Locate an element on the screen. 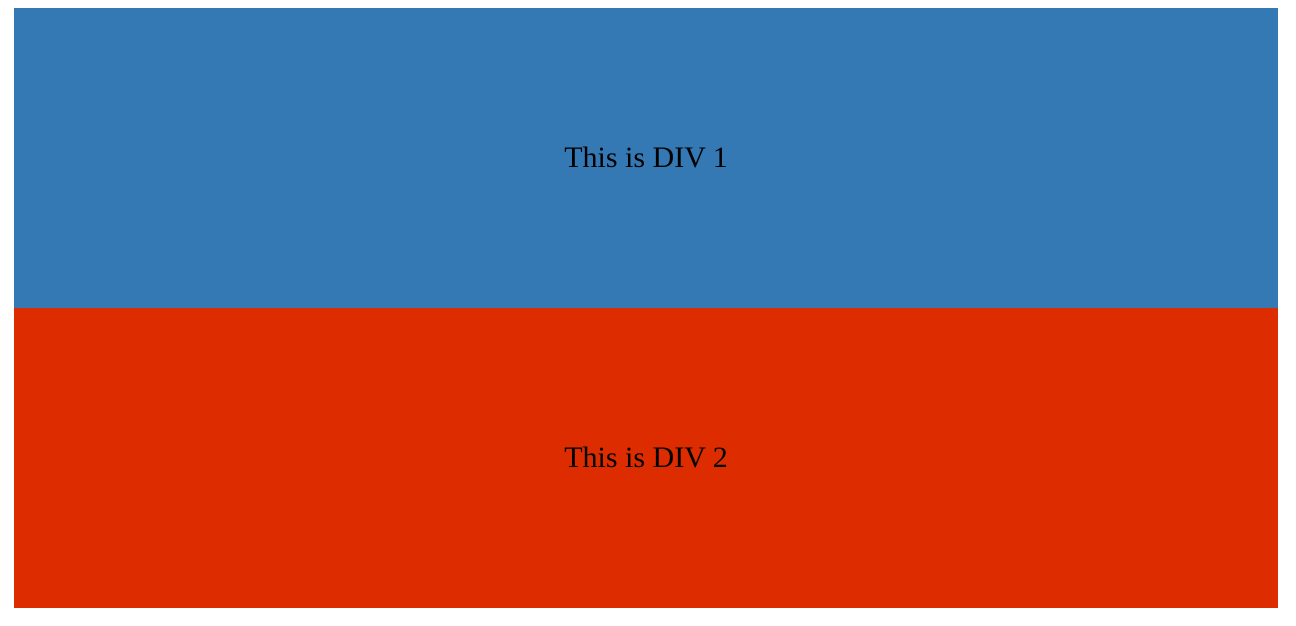 The height and width of the screenshot is (626, 1296). div-1-label: This is DIV 1 is located at coordinates (646, 157).